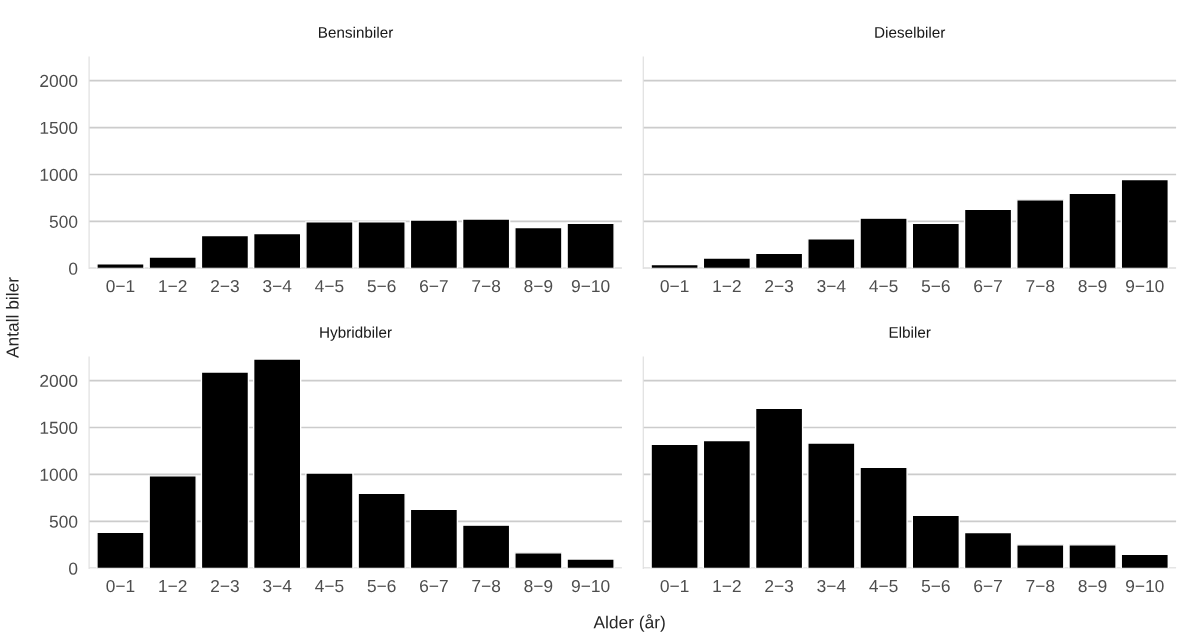 This screenshot has width=1188, height=635. Describe the element at coordinates (910, 32) in the screenshot. I see `chart-title: Dieselbiler` at that location.